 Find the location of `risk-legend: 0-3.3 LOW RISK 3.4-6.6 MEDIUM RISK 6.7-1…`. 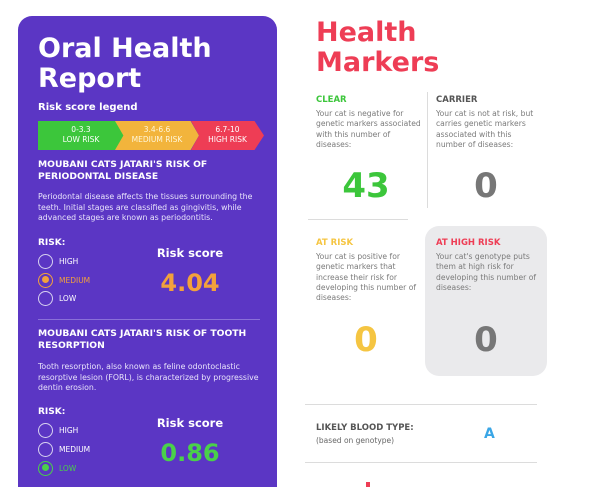

risk-legend: 0-3.3 LOW RISK 3.4-6.6 MEDIUM RISK 6.7-1… is located at coordinates (151, 135).